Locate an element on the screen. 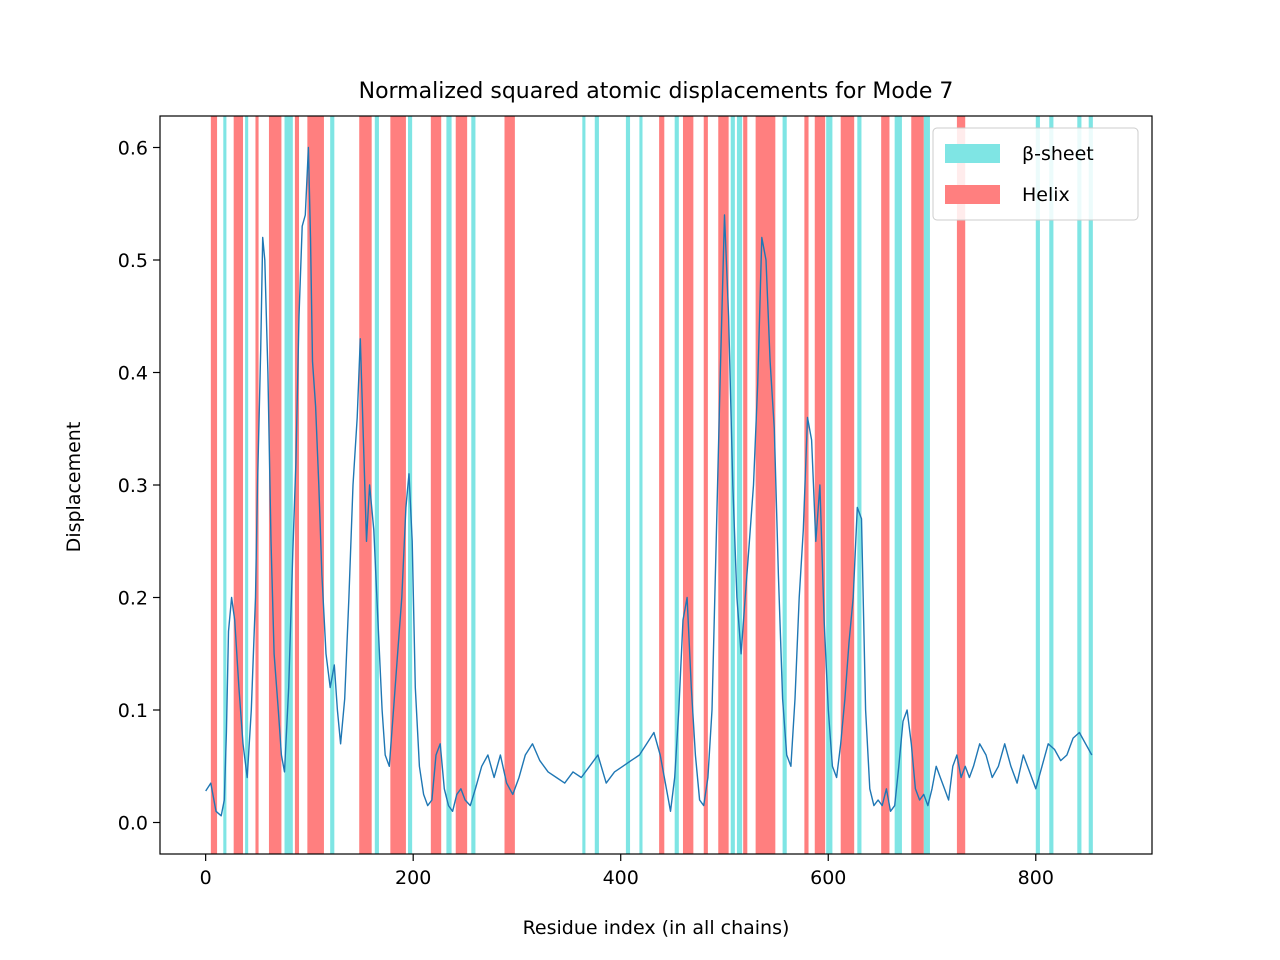 The image size is (1280, 960). y-tick-label-1: 0.1 is located at coordinates (133, 711).